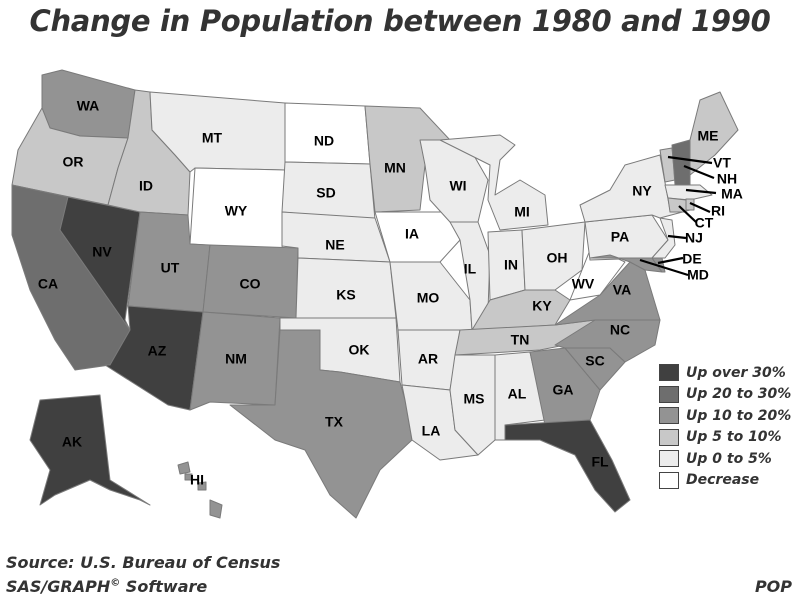 The image size is (800, 600). What do you see at coordinates (699, 172) in the screenshot?
I see `leader-nh` at bounding box center [699, 172].